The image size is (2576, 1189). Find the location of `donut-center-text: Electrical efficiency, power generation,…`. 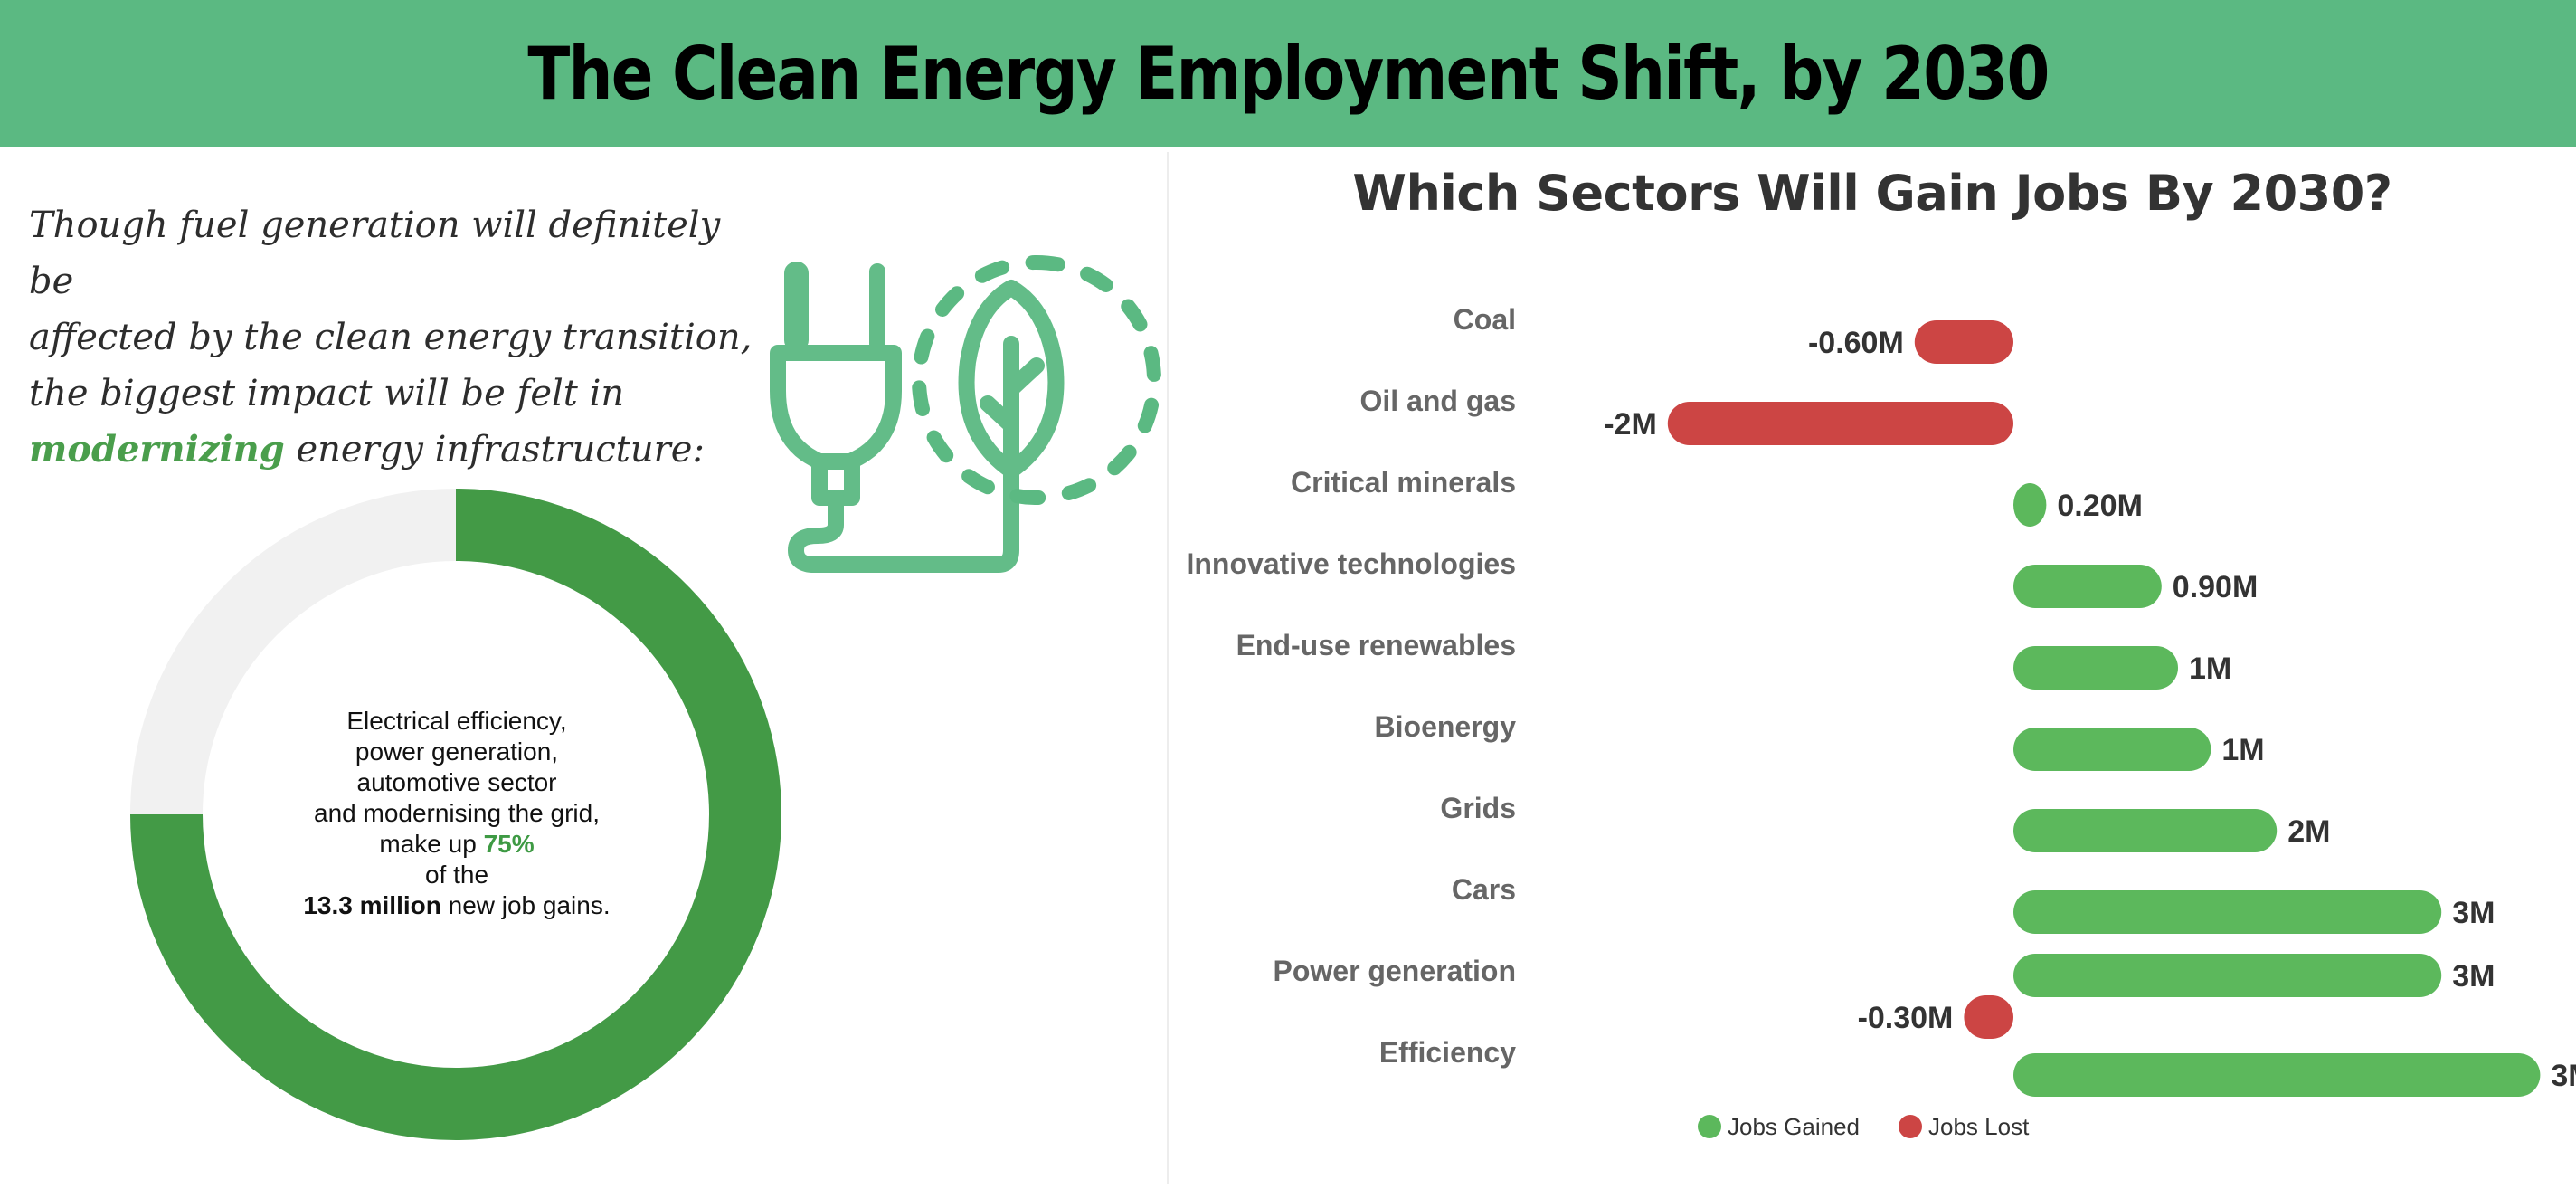

donut-center-text: Electrical efficiency, power generation,… is located at coordinates (456, 813).